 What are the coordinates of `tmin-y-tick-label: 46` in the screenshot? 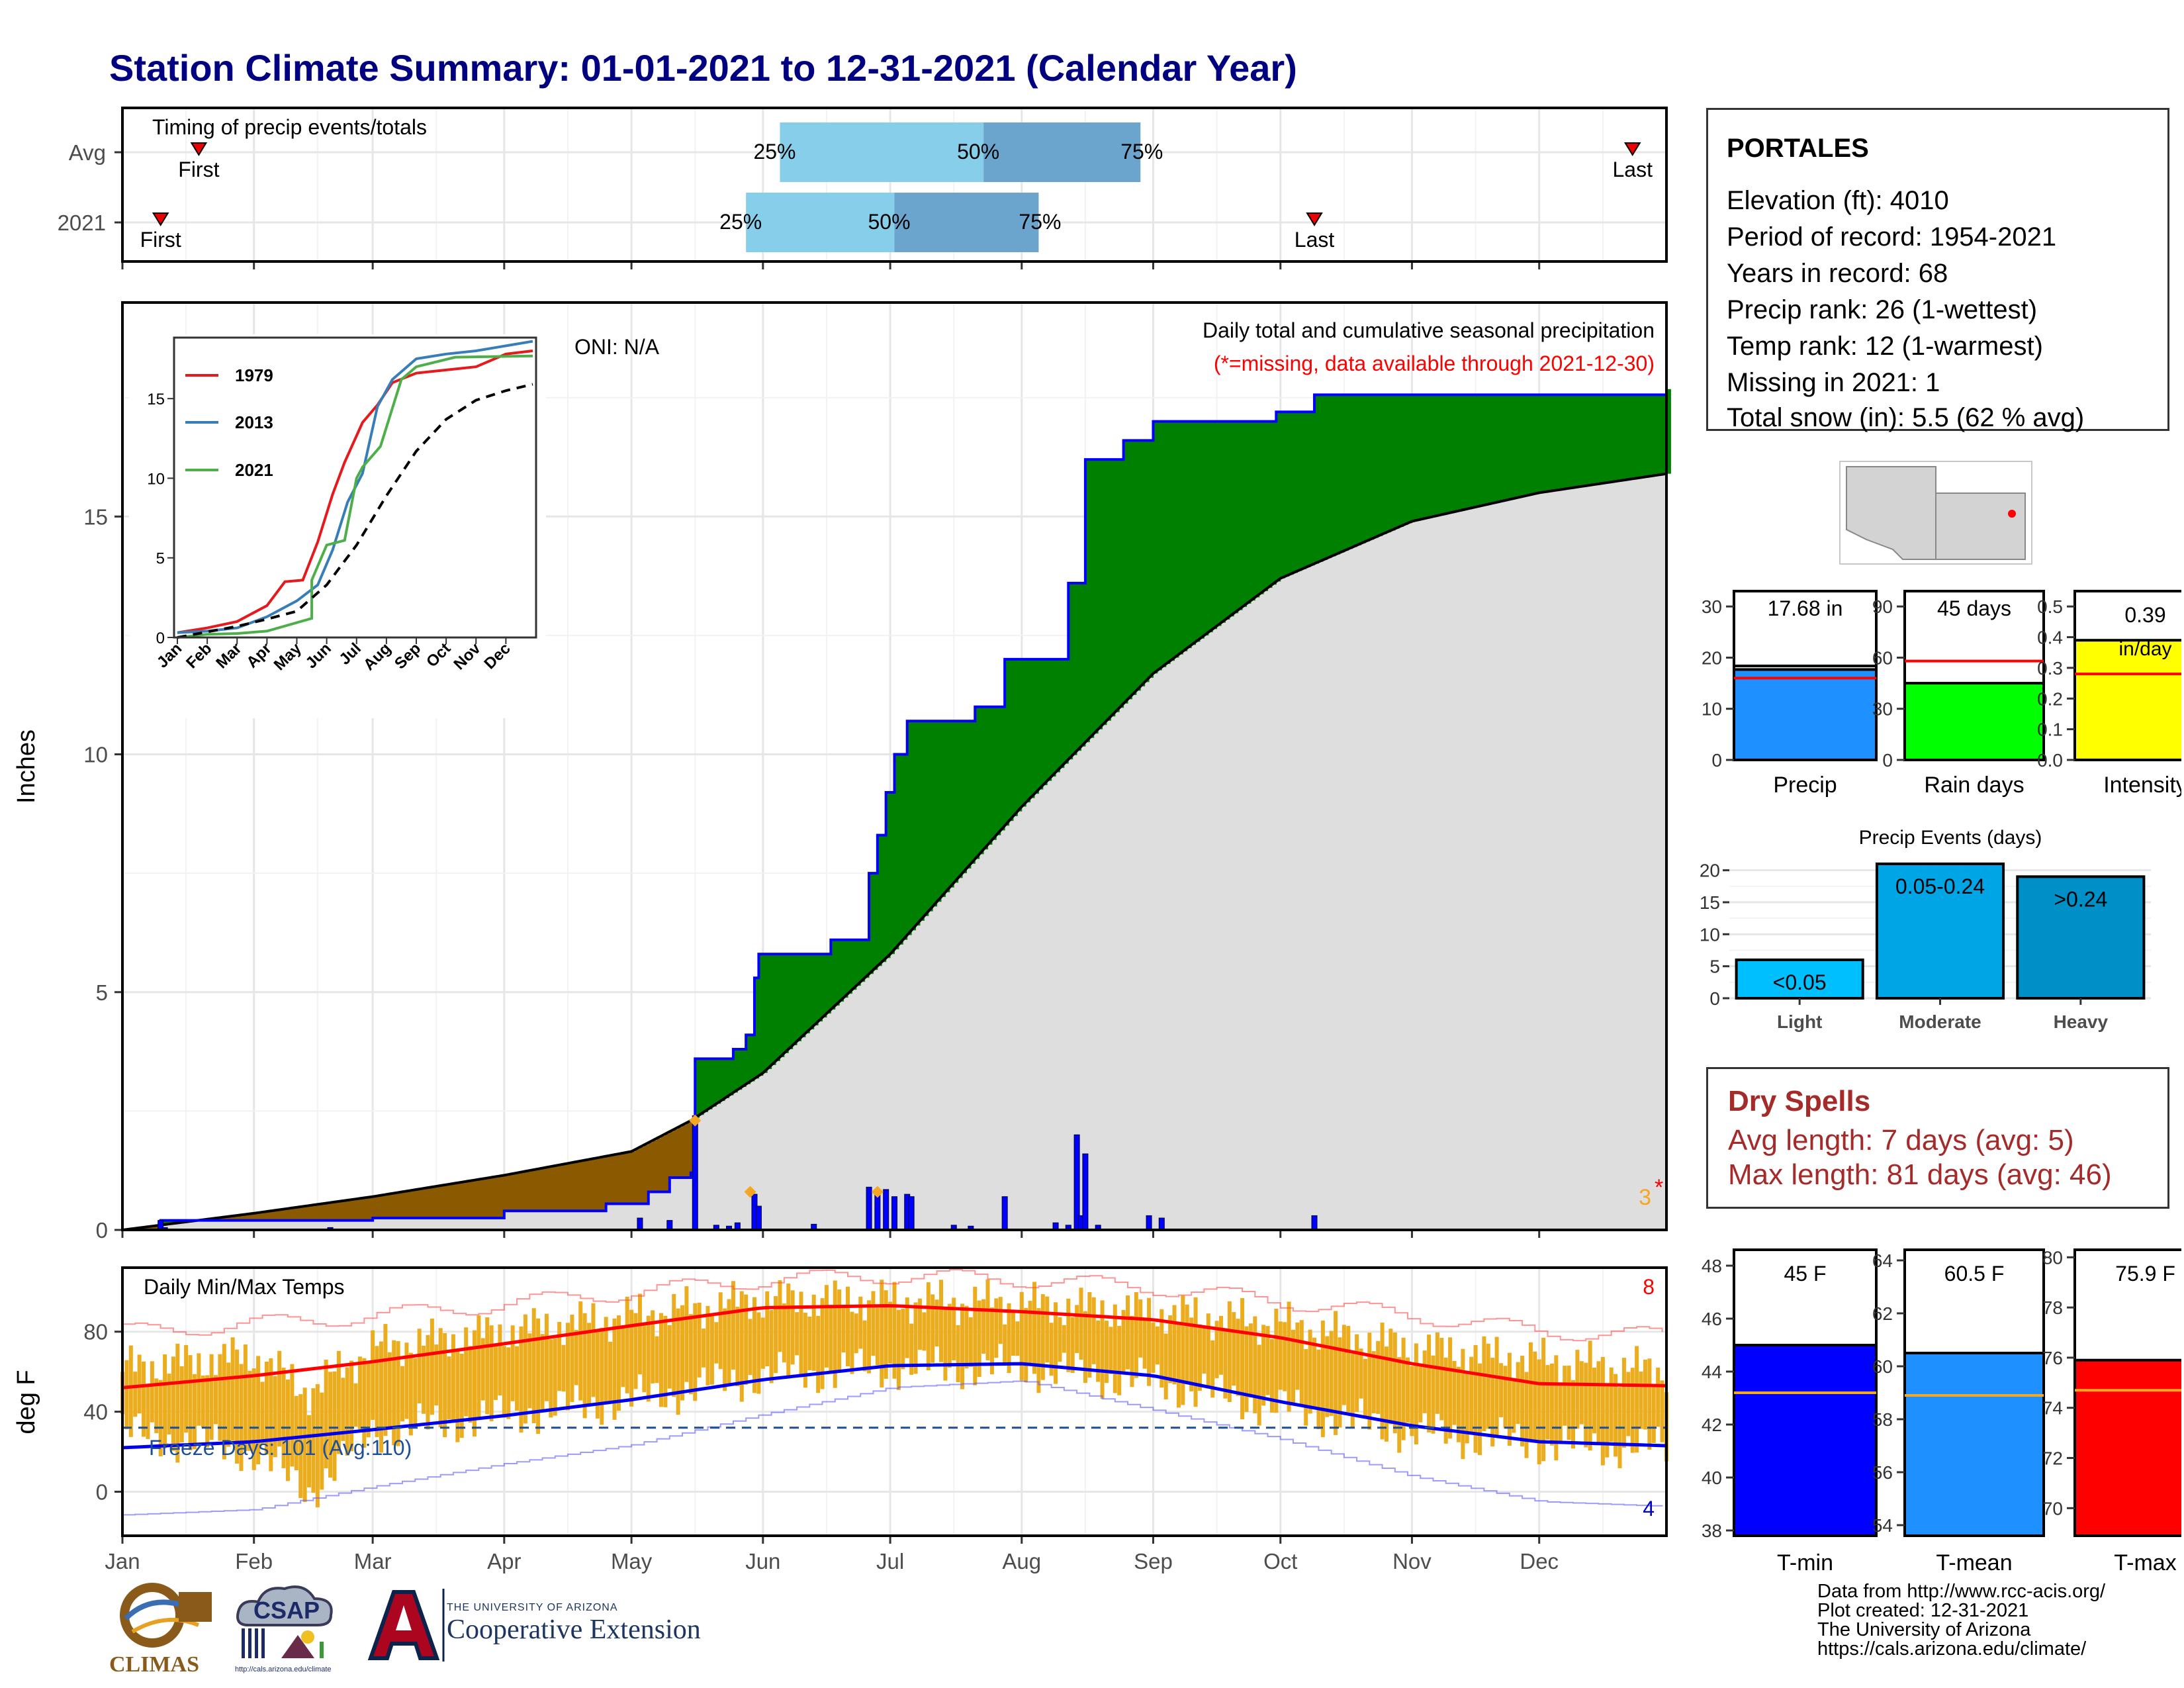 It's located at (1712, 1319).